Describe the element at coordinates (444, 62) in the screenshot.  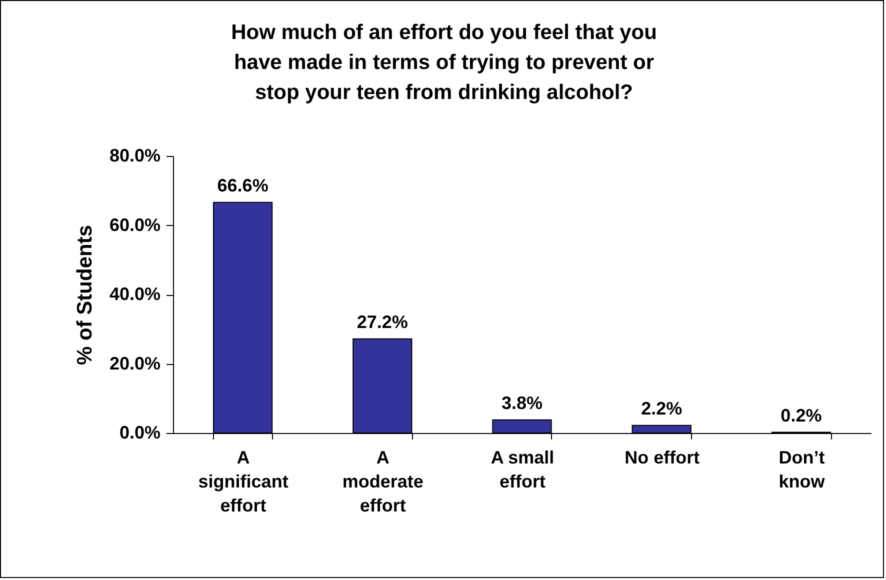
I see `chart-title: How much of an effort do you feel that you have made in terms of trying to prevent or stop your teen from drinking alcohol?` at that location.